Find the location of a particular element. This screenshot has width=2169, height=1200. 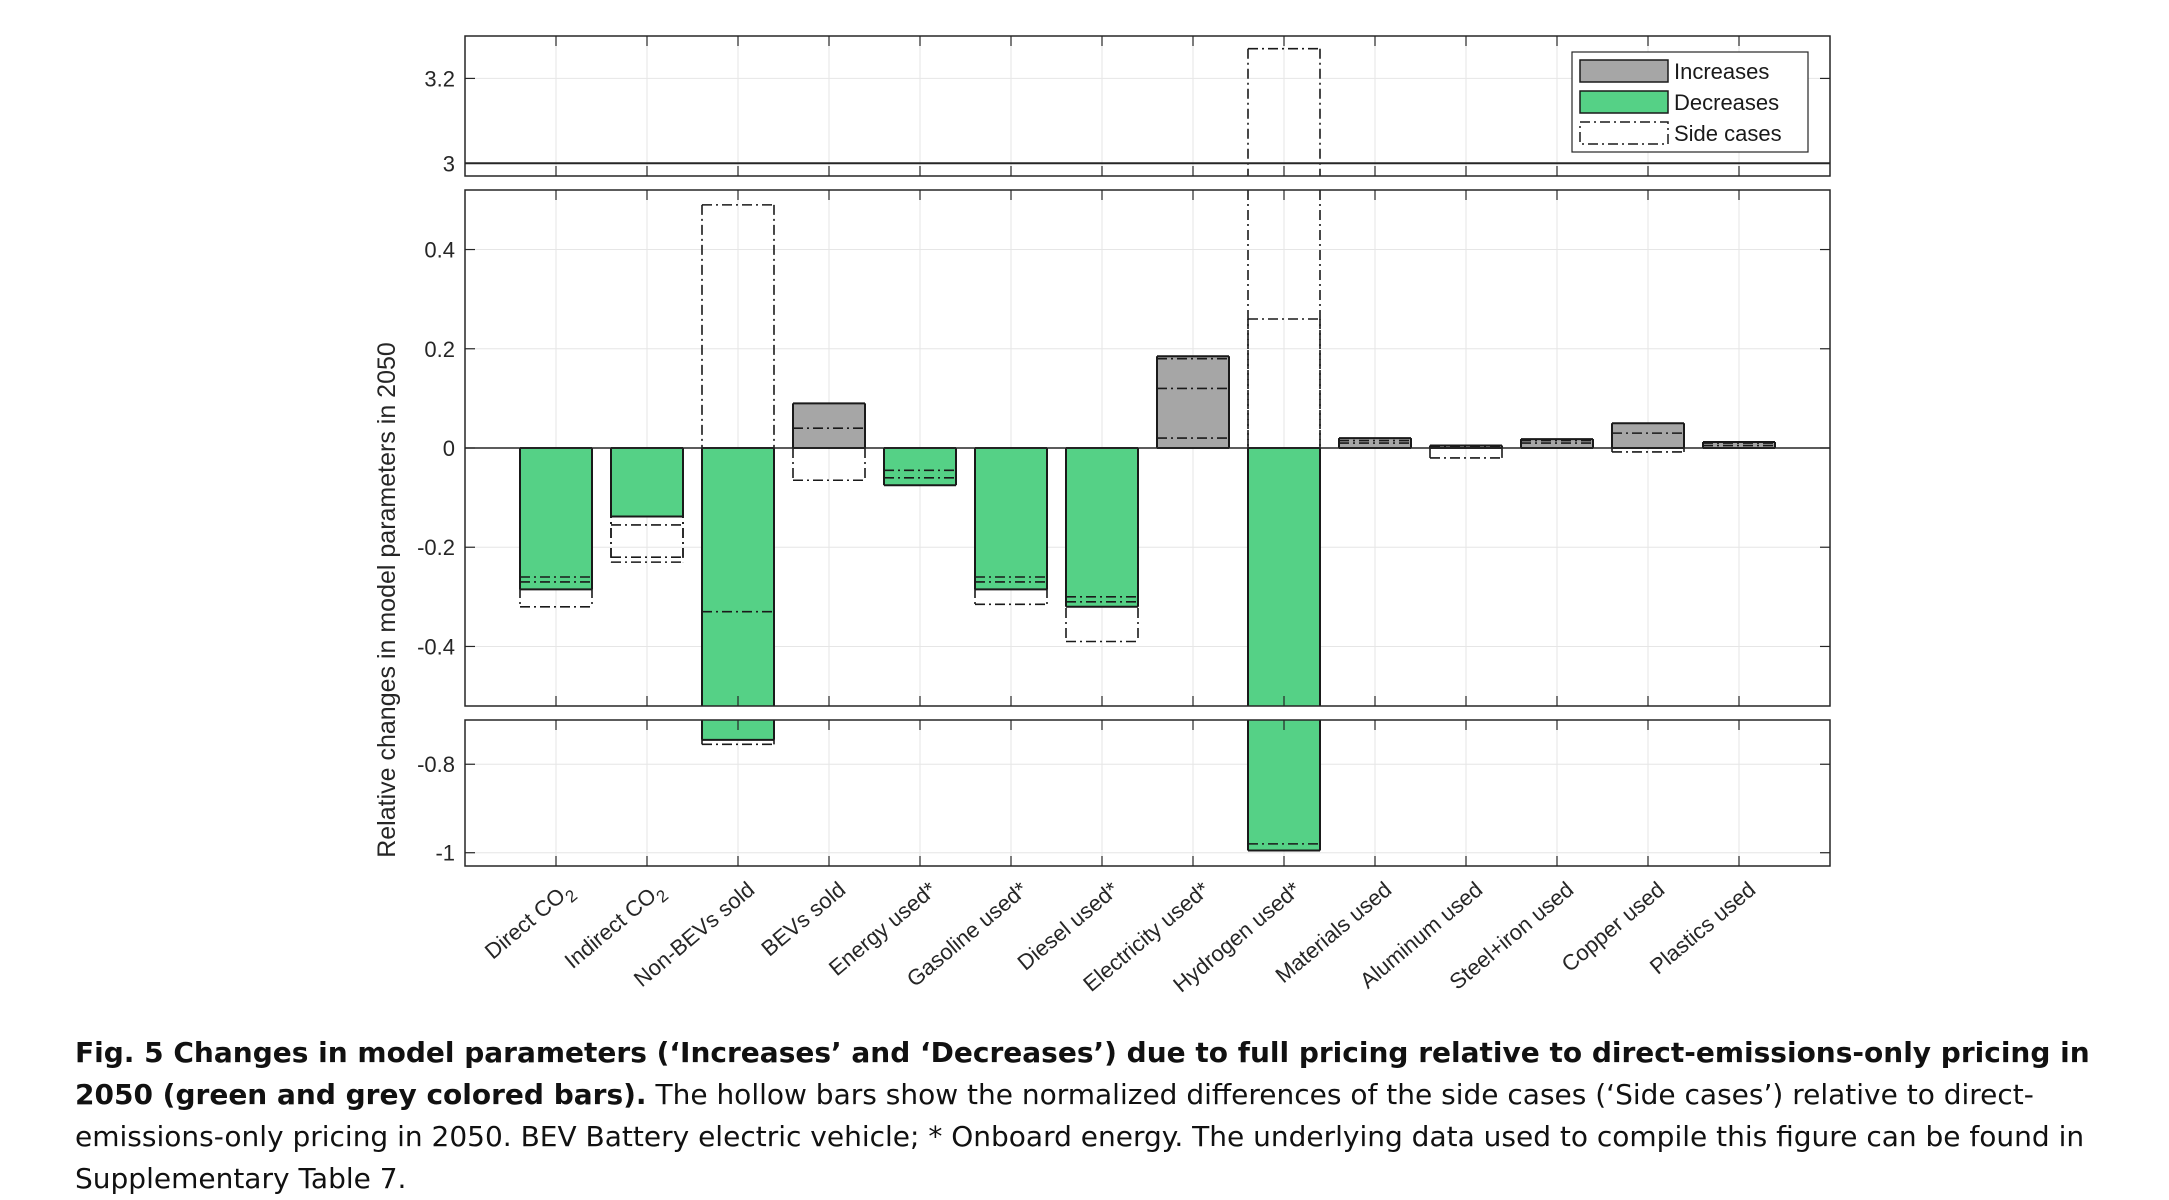

y-tick-label: 0 is located at coordinates (449, 448).